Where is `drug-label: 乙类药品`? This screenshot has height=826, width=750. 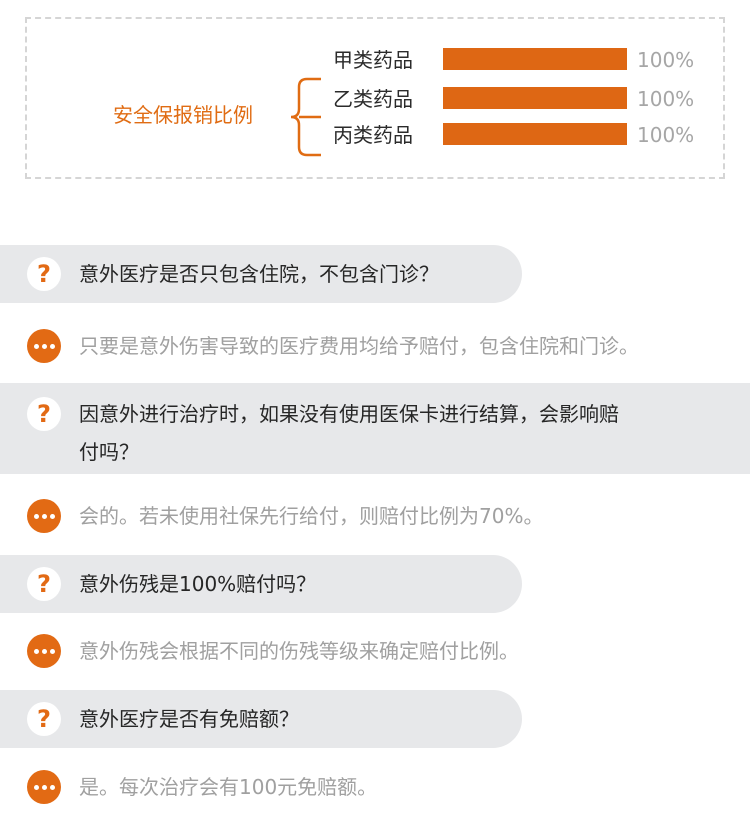 drug-label: 乙类药品 is located at coordinates (373, 99).